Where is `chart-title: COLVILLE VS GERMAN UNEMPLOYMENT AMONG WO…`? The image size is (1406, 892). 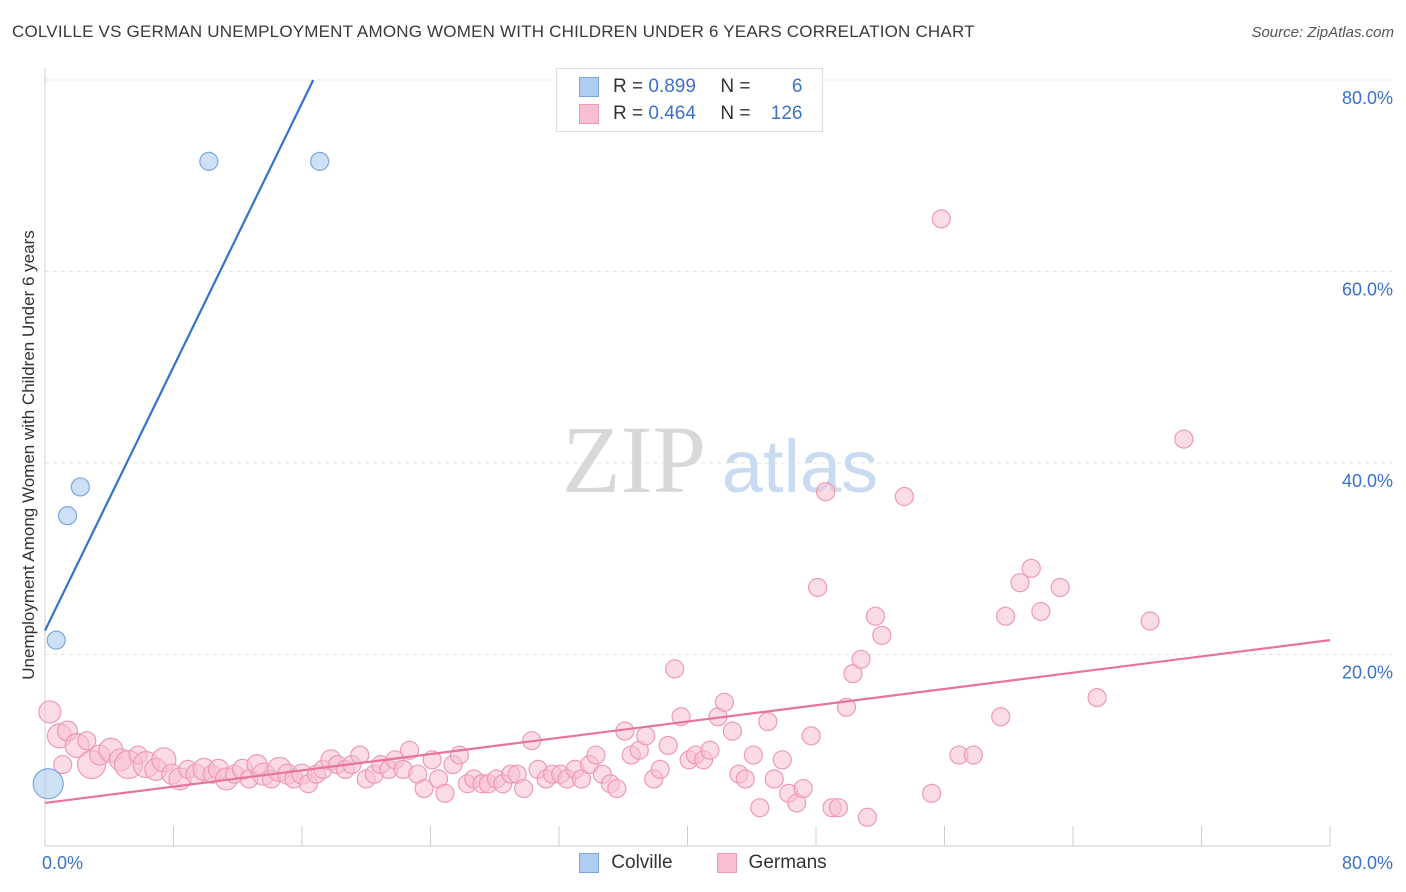
chart-title: COLVILLE VS GERMAN UNEMPLOYMENT AMONG WO… is located at coordinates (493, 31).